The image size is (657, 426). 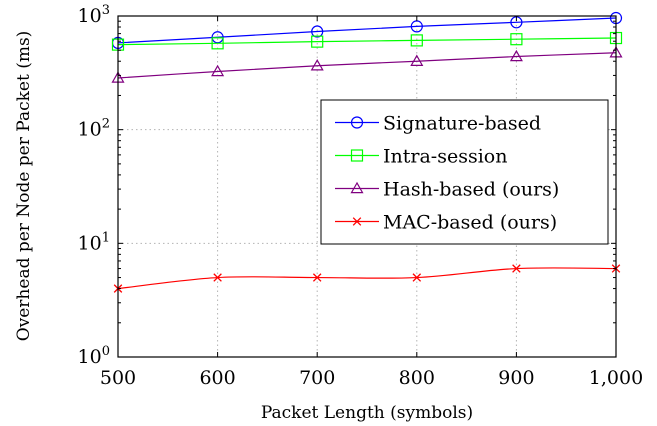 What do you see at coordinates (367, 65) in the screenshot?
I see `series-line-hash-based-ours` at bounding box center [367, 65].